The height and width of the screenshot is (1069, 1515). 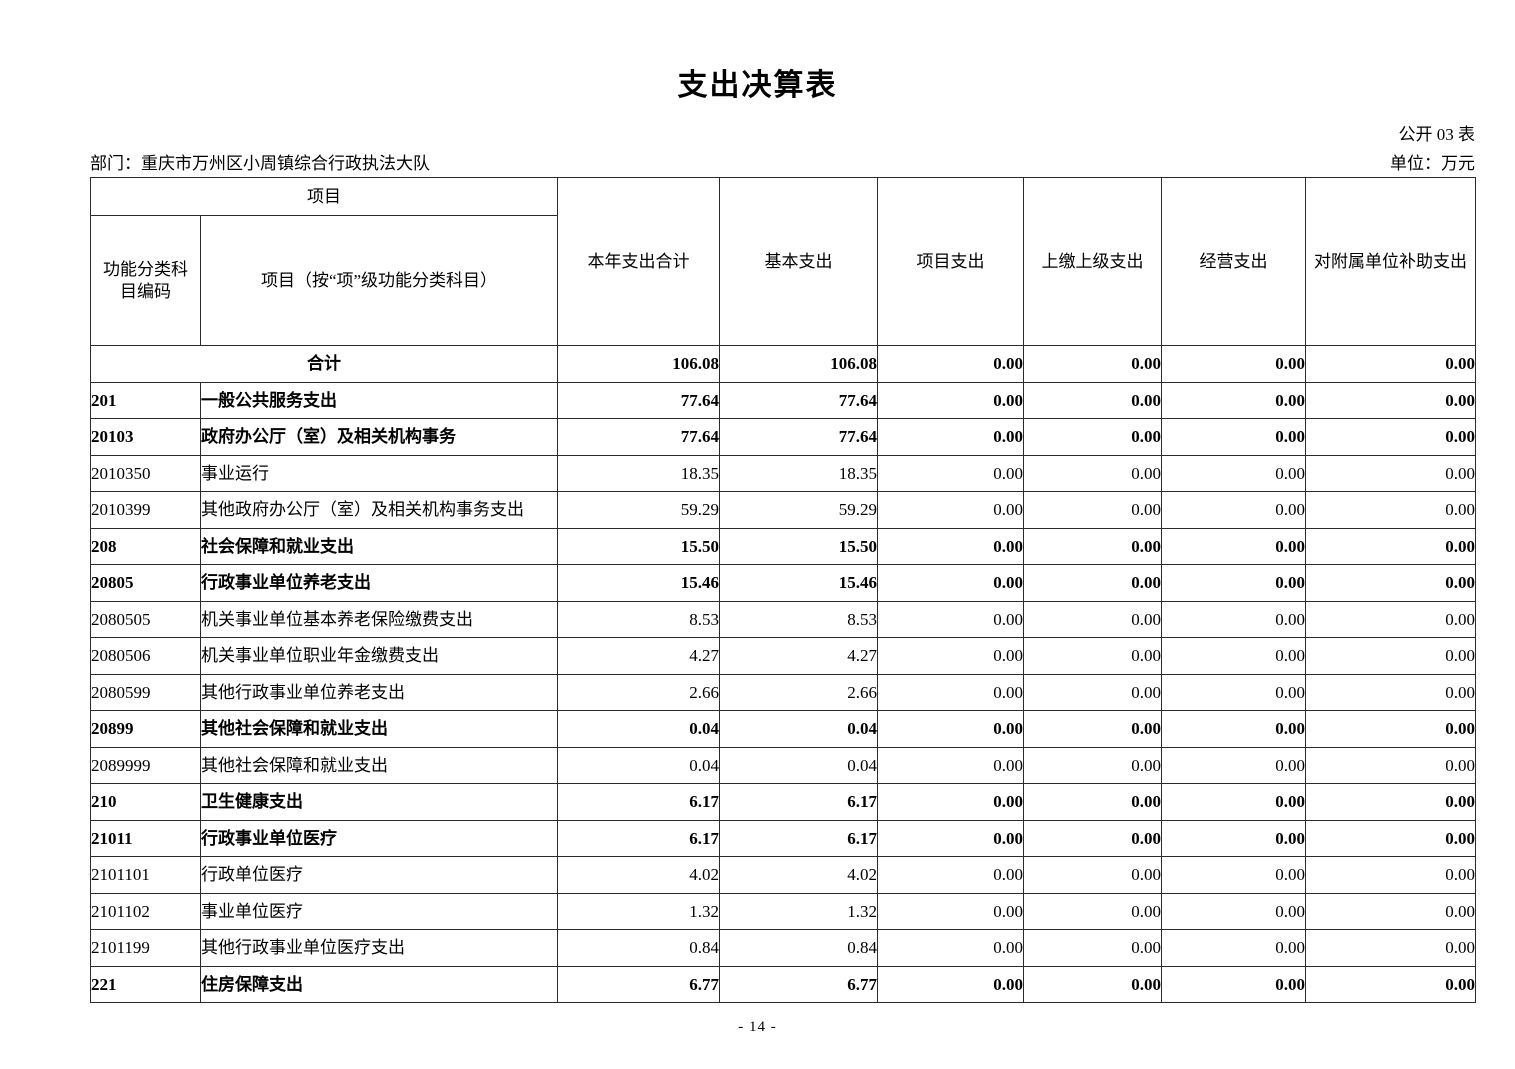 What do you see at coordinates (145, 911) in the screenshot?
I see `code-cell: 2101102` at bounding box center [145, 911].